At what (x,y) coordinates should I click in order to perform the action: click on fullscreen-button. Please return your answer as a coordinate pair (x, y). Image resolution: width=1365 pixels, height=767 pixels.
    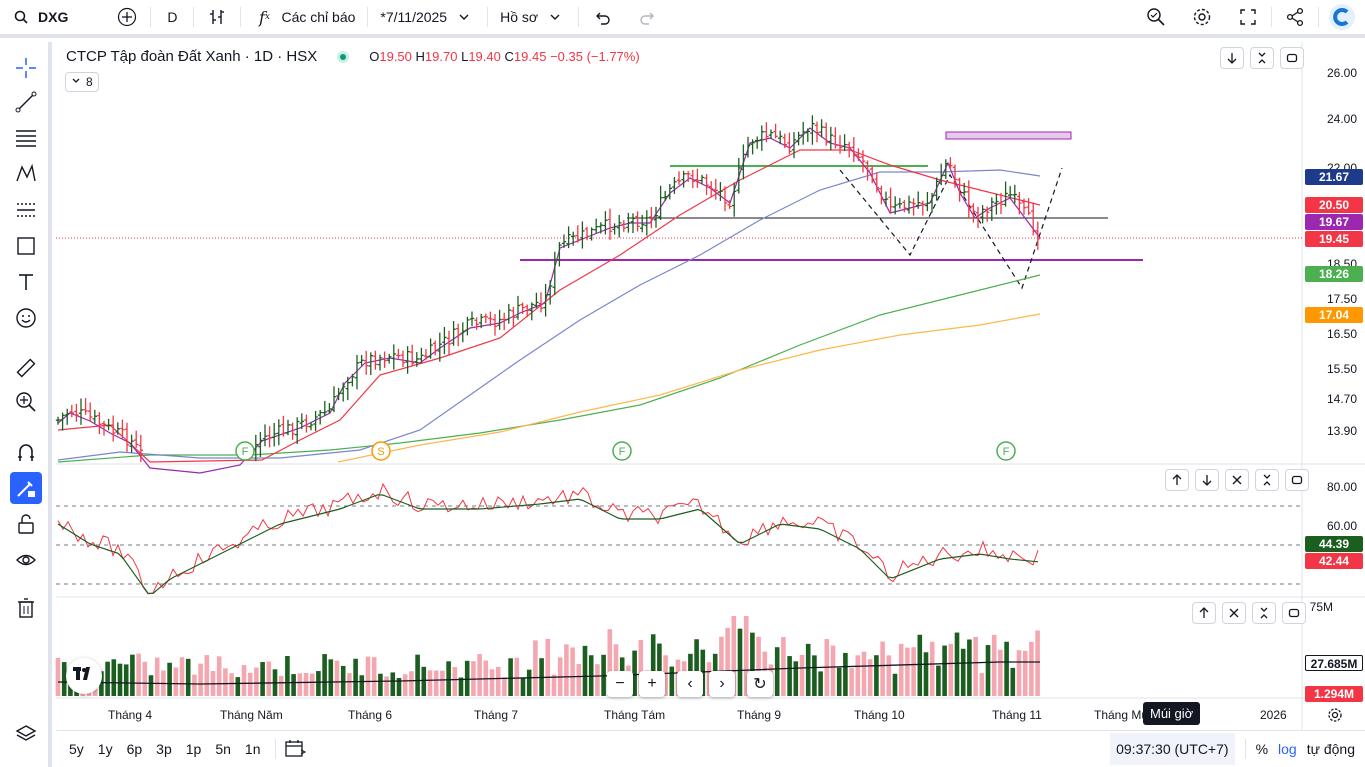
    Looking at the image, I should click on (1248, 17).